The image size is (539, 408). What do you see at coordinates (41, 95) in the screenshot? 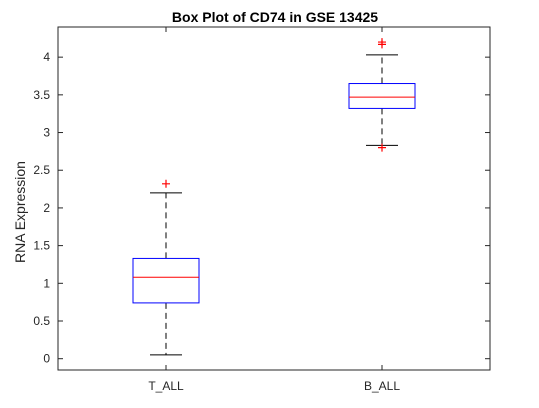
I see `y-tick-label: 3.5` at bounding box center [41, 95].